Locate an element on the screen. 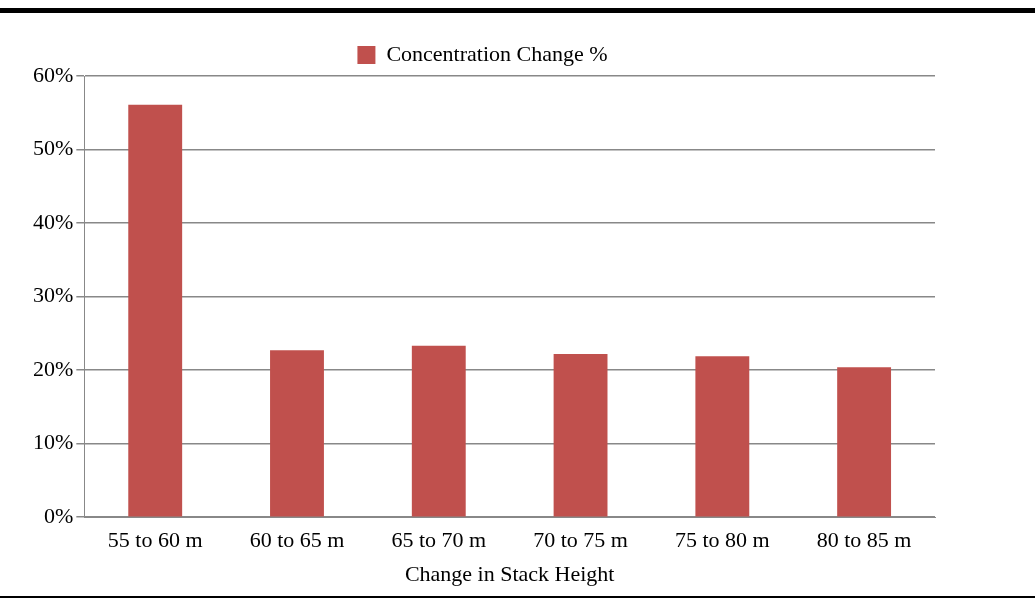 The height and width of the screenshot is (601, 1035). legend-label: Concentration Change % is located at coordinates (497, 53).